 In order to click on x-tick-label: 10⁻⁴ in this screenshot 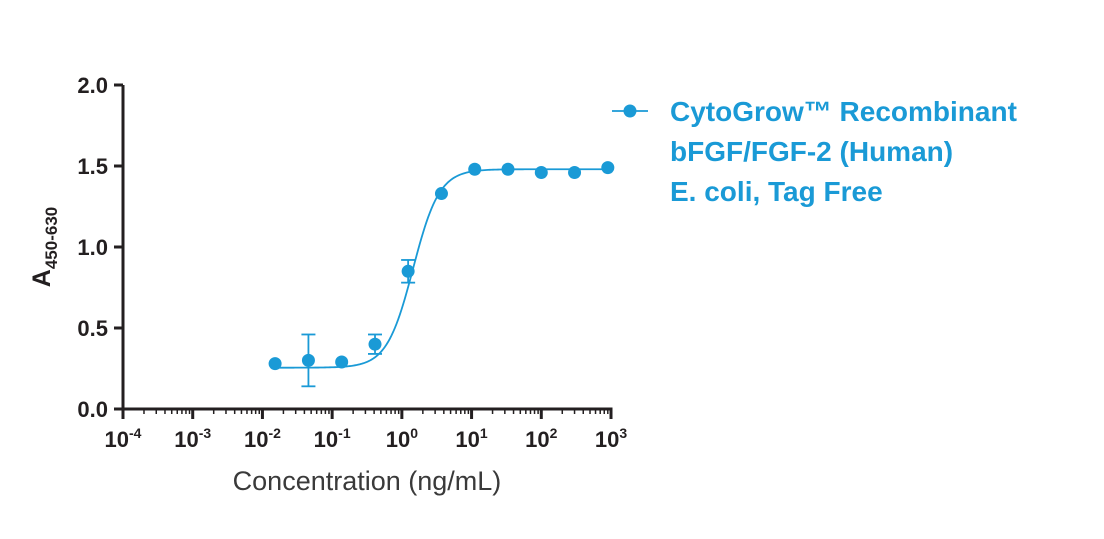, I will do `click(123, 438)`.